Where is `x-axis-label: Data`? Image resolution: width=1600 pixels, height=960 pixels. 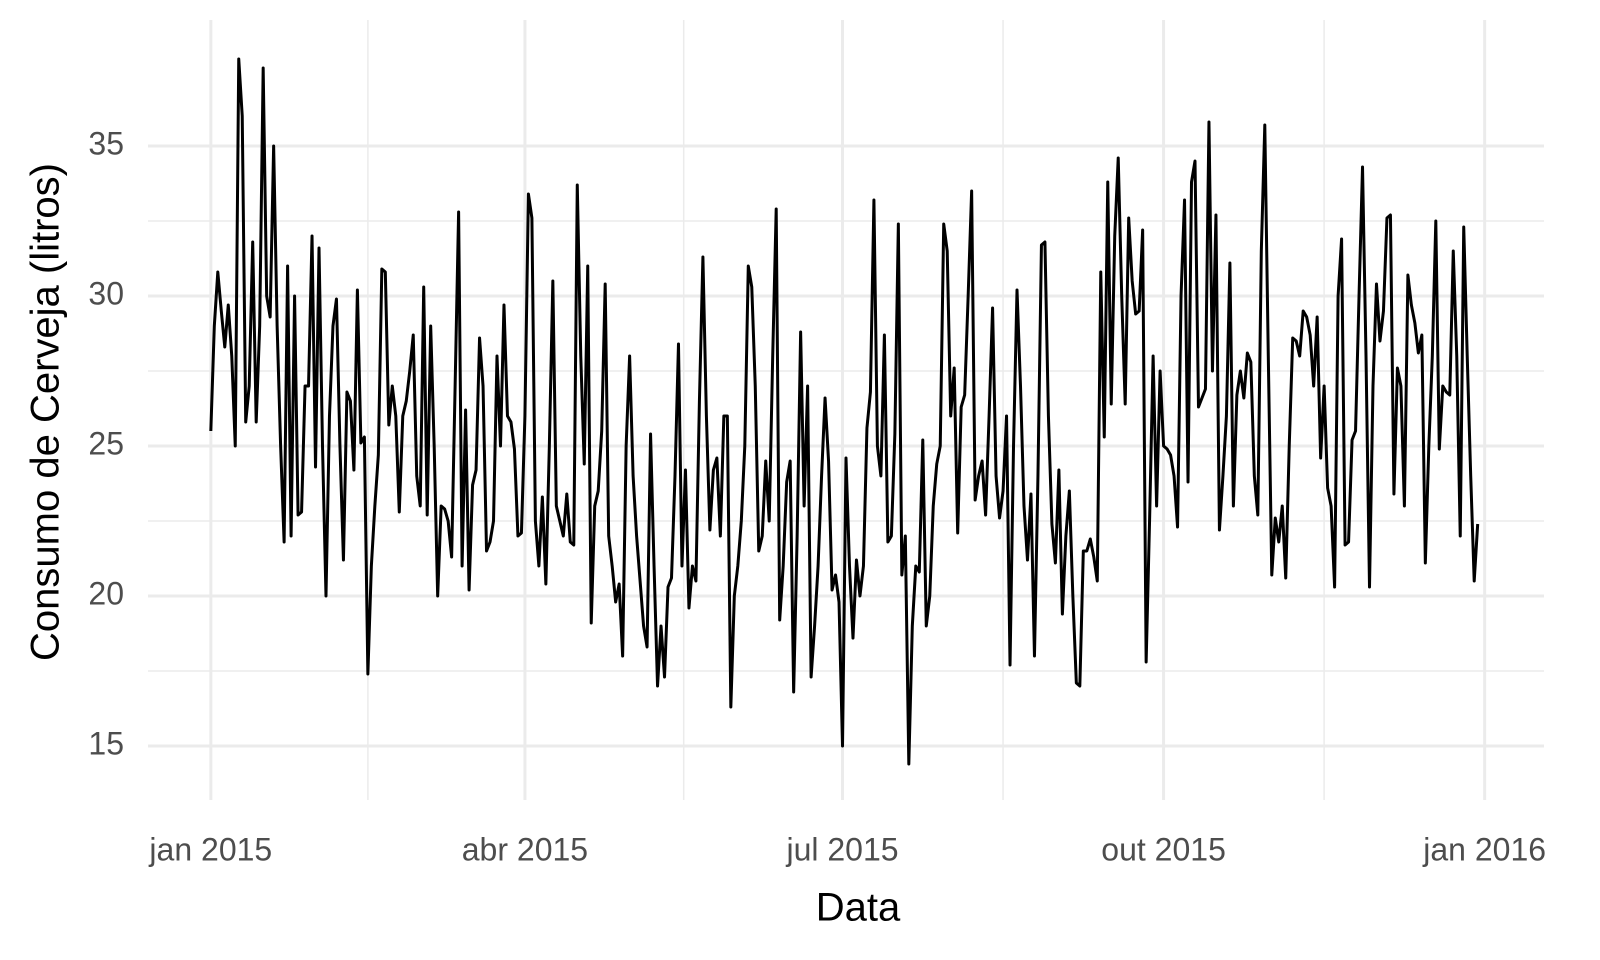
x-axis-label: Data is located at coordinates (858, 908).